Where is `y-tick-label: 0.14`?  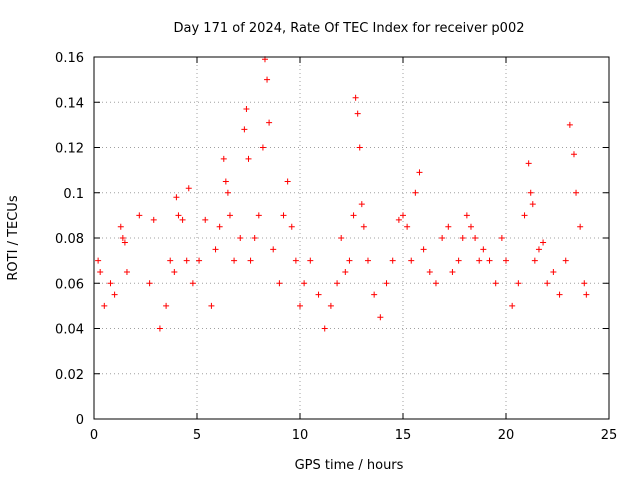 y-tick-label: 0.14 is located at coordinates (69, 103).